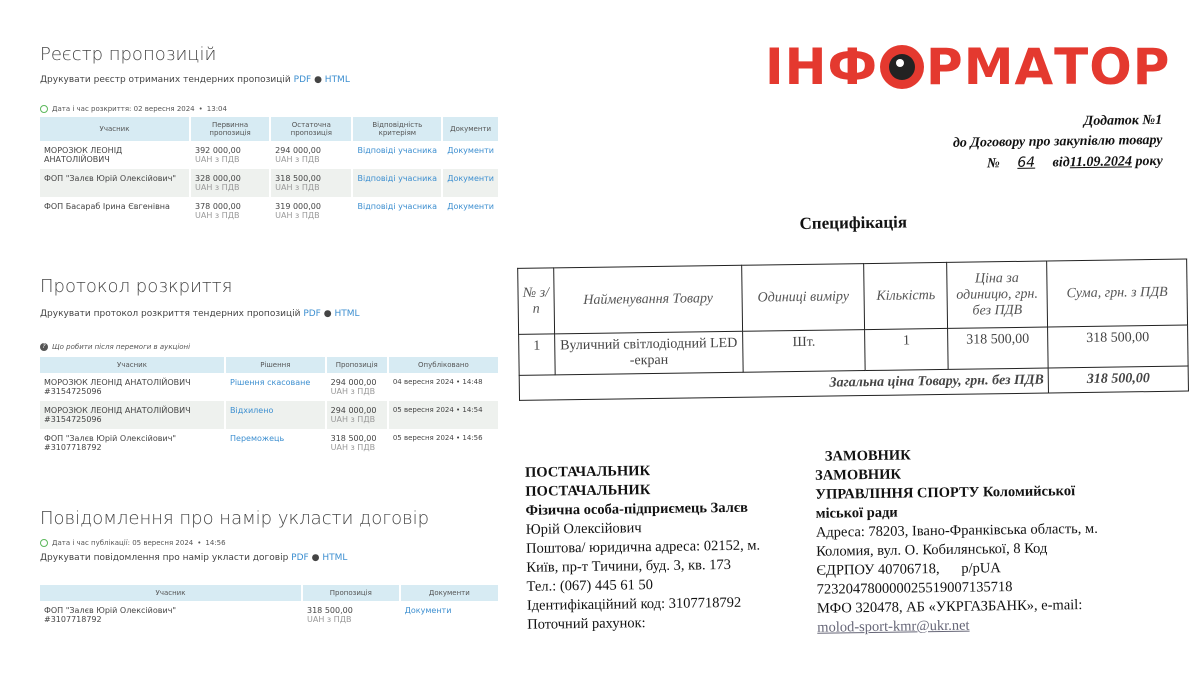  What do you see at coordinates (270, 347) in the screenshot?
I see `help-link: ? Що робити після перемоги в аукціоні` at bounding box center [270, 347].